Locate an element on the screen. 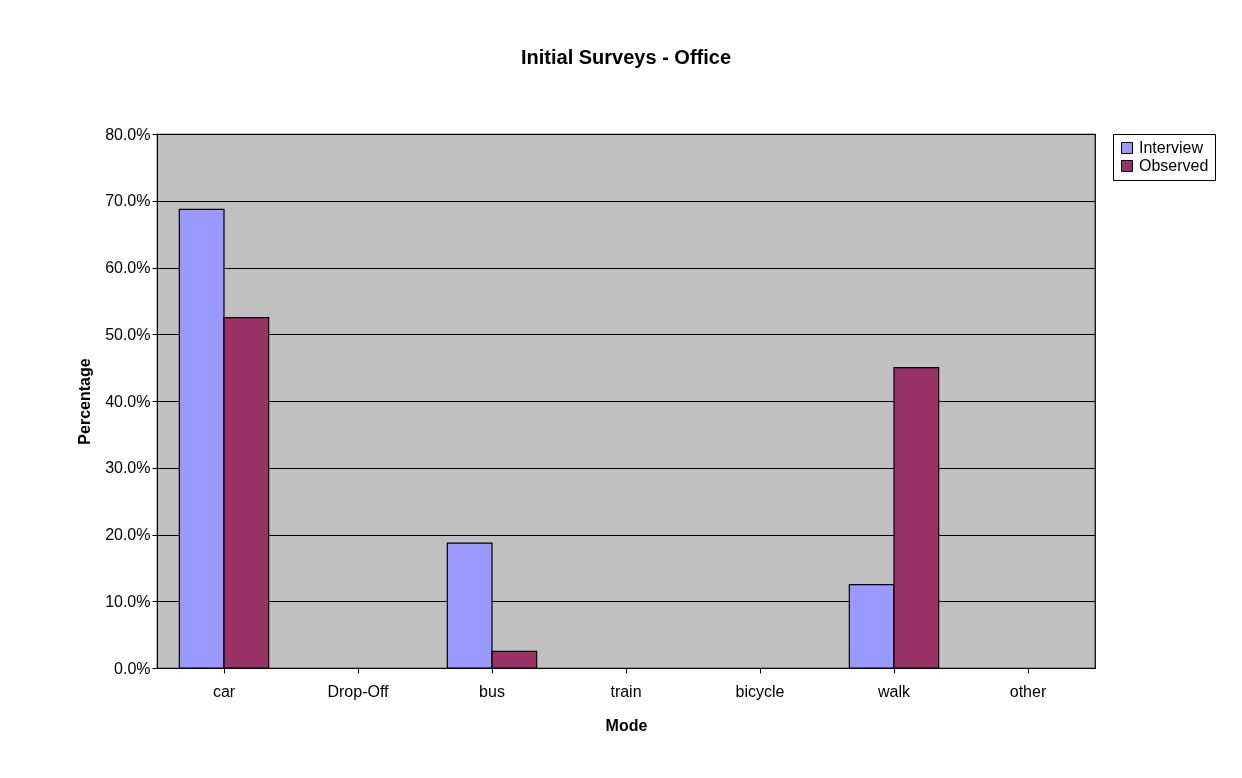 The width and height of the screenshot is (1242, 778). y-axis-title: Percentage is located at coordinates (85, 401).